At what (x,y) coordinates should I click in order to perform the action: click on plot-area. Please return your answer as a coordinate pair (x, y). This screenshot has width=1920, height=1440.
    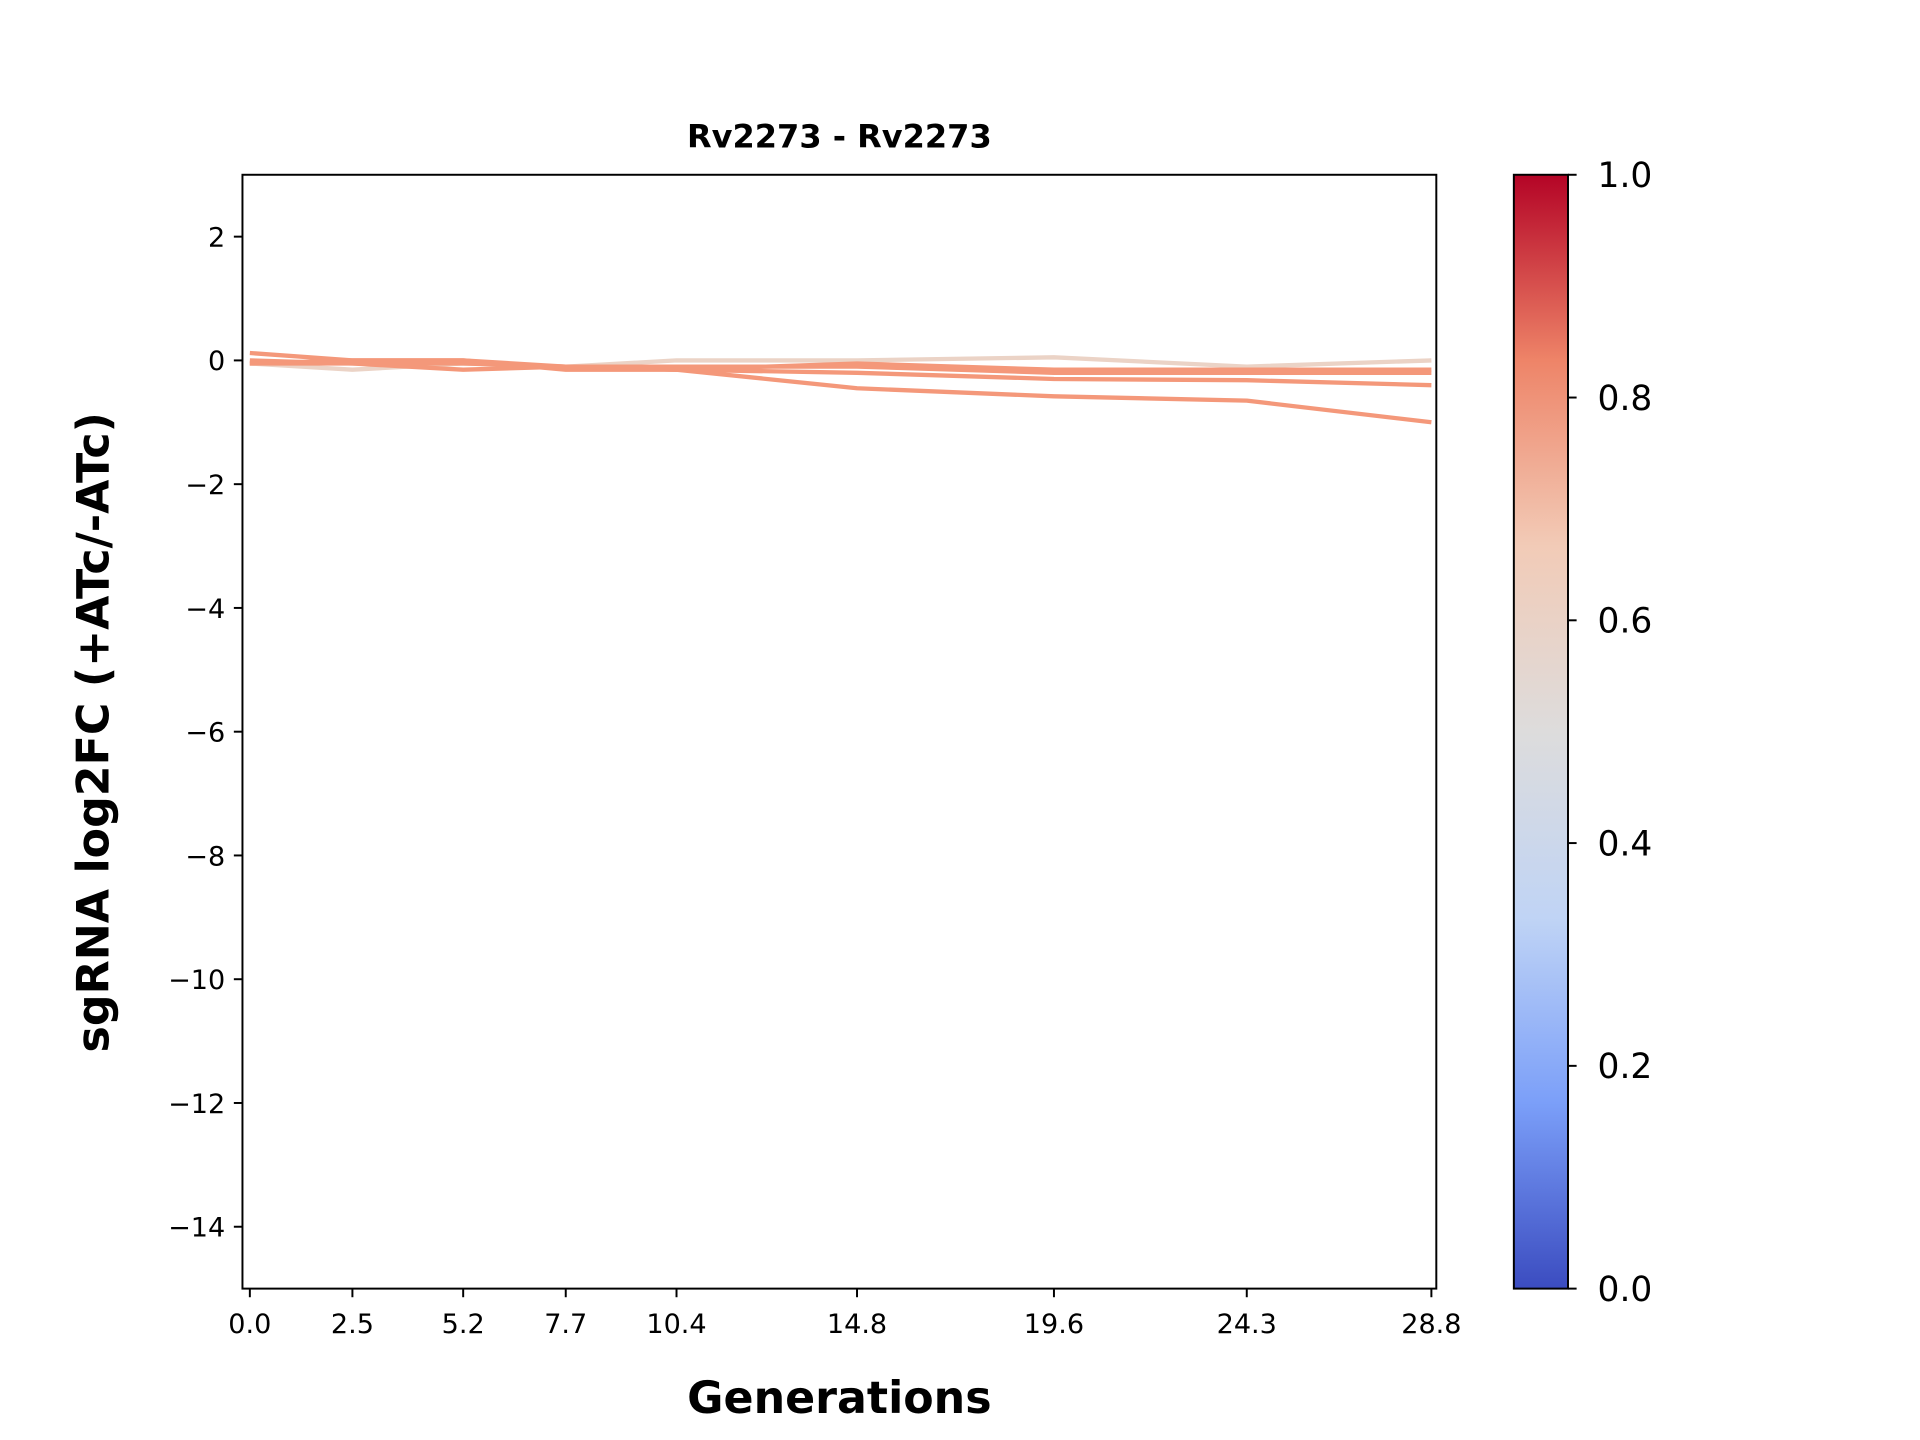
    Looking at the image, I should click on (840, 387).